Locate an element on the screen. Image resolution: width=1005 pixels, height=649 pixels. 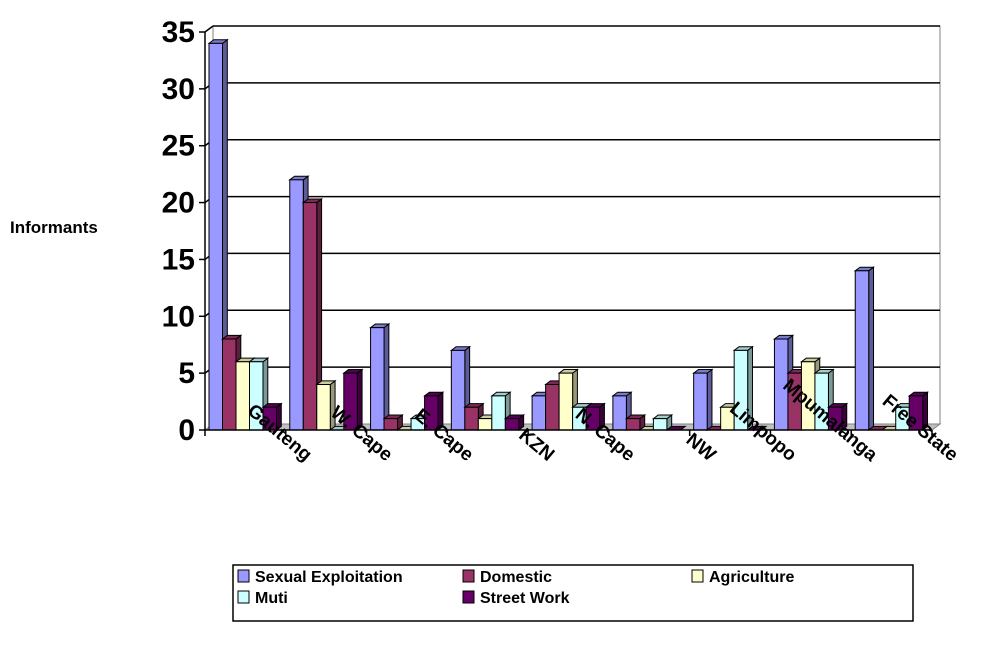
legend-box is located at coordinates (573, 593).